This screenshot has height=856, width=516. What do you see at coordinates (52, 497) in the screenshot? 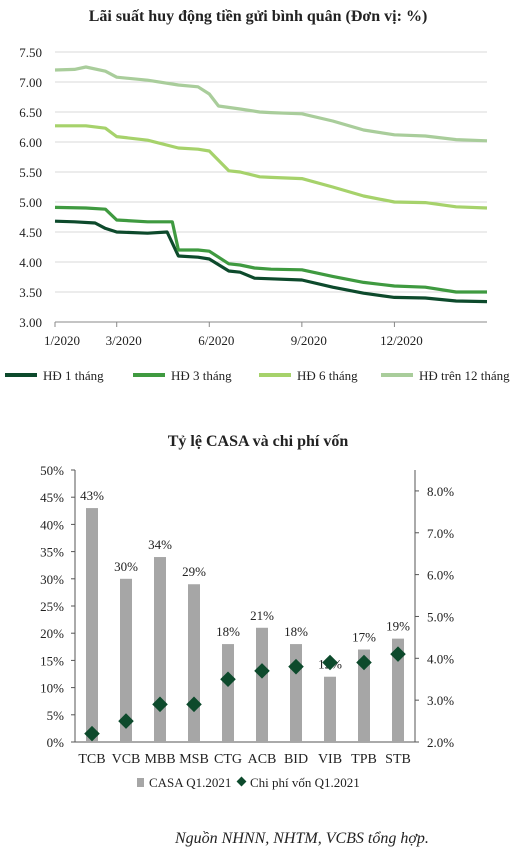
I see `left-tick-label: 45%` at bounding box center [52, 497].